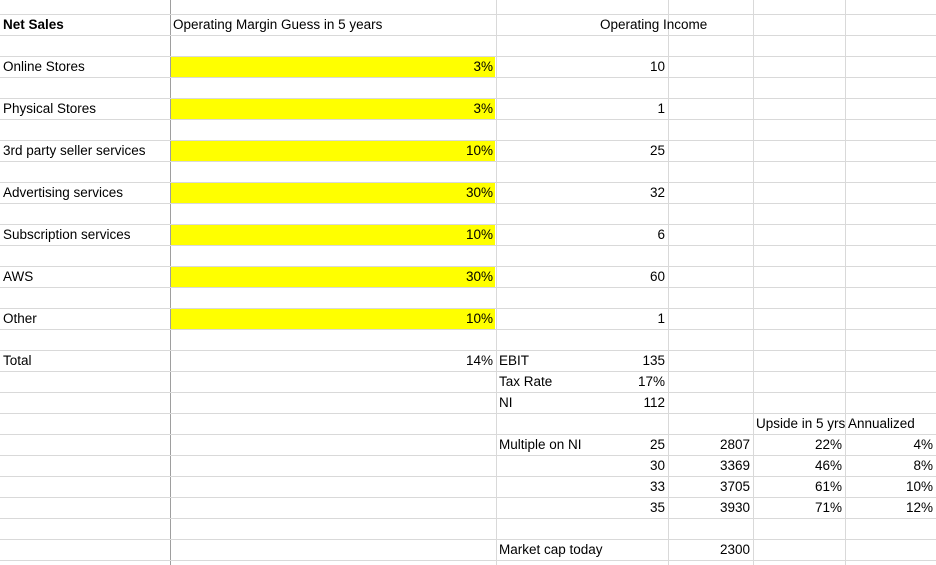 The width and height of the screenshot is (936, 565). I want to click on cell: 135, so click(653, 360).